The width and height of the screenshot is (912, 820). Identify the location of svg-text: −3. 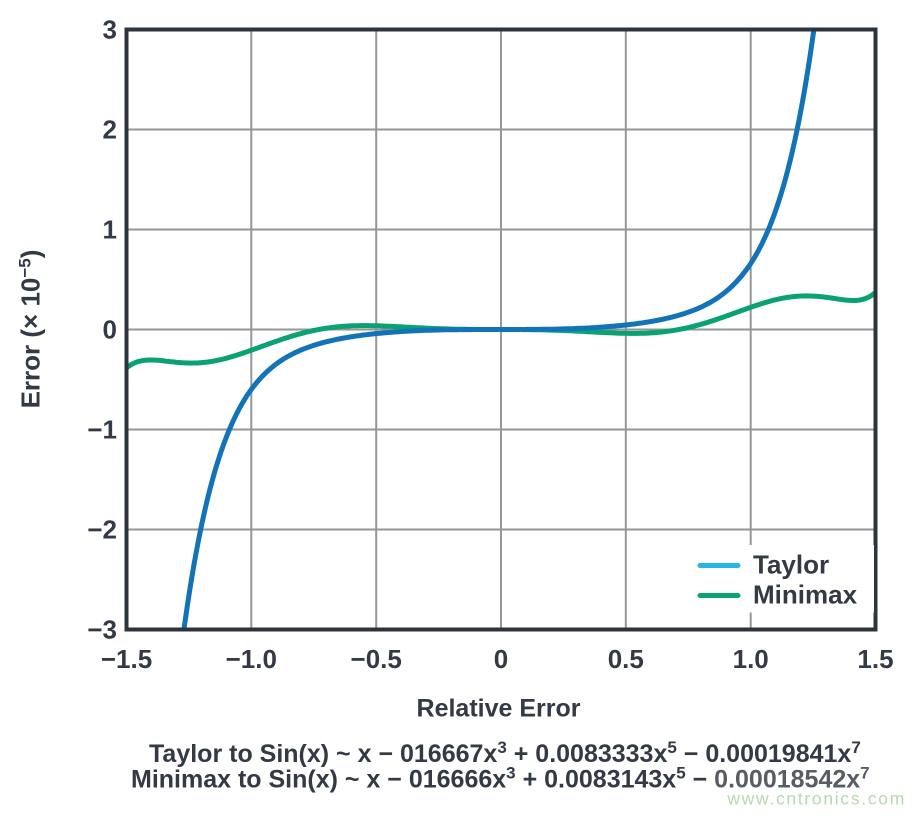
(102, 630).